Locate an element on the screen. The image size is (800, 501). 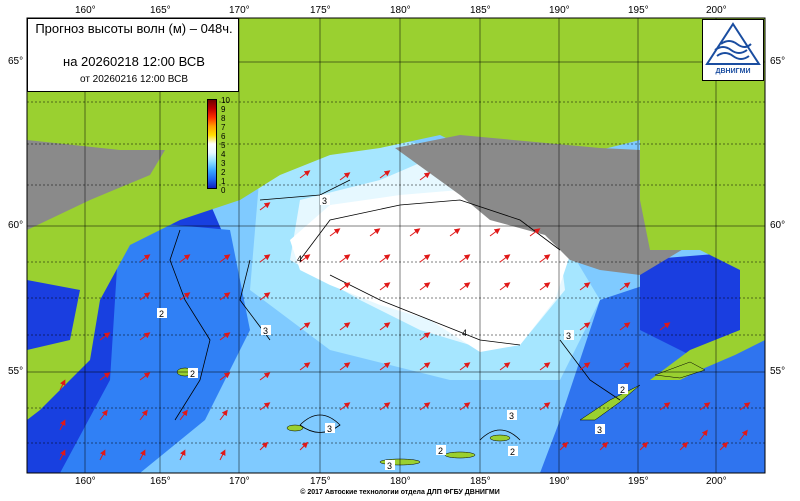
lon-label-top: 195° is located at coordinates (638, 10).